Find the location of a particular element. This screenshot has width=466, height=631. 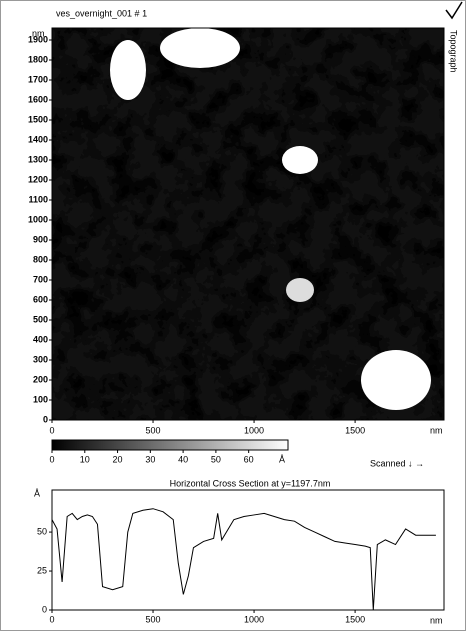

y-tick-label: 1500 is located at coordinates (38, 119).